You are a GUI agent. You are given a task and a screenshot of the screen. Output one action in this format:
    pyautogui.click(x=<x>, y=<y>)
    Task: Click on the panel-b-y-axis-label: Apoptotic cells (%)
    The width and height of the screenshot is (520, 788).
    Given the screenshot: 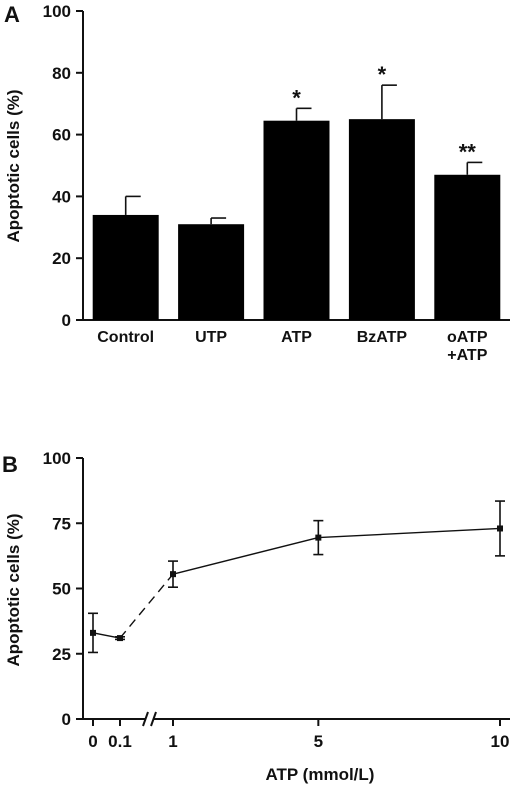 What is the action you would take?
    pyautogui.click(x=13, y=589)
    